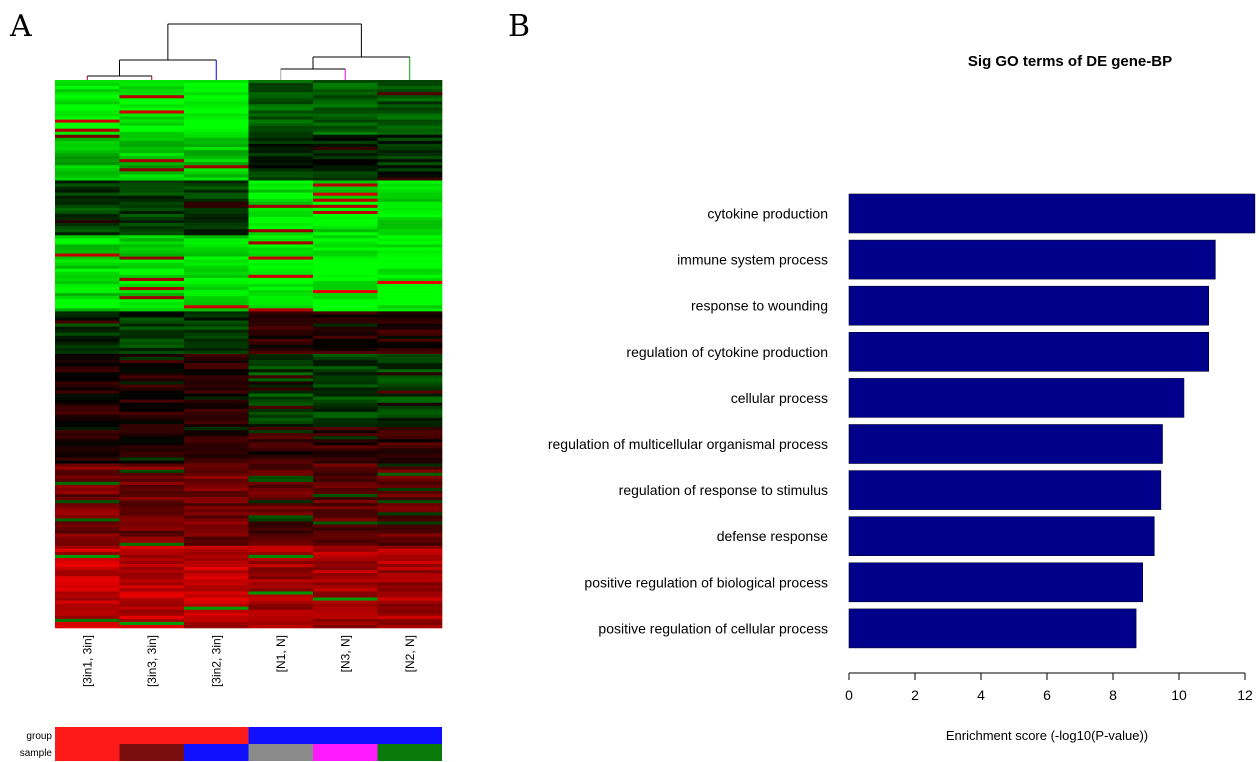 This screenshot has width=1259, height=762. I want to click on bar, so click(1029, 305).